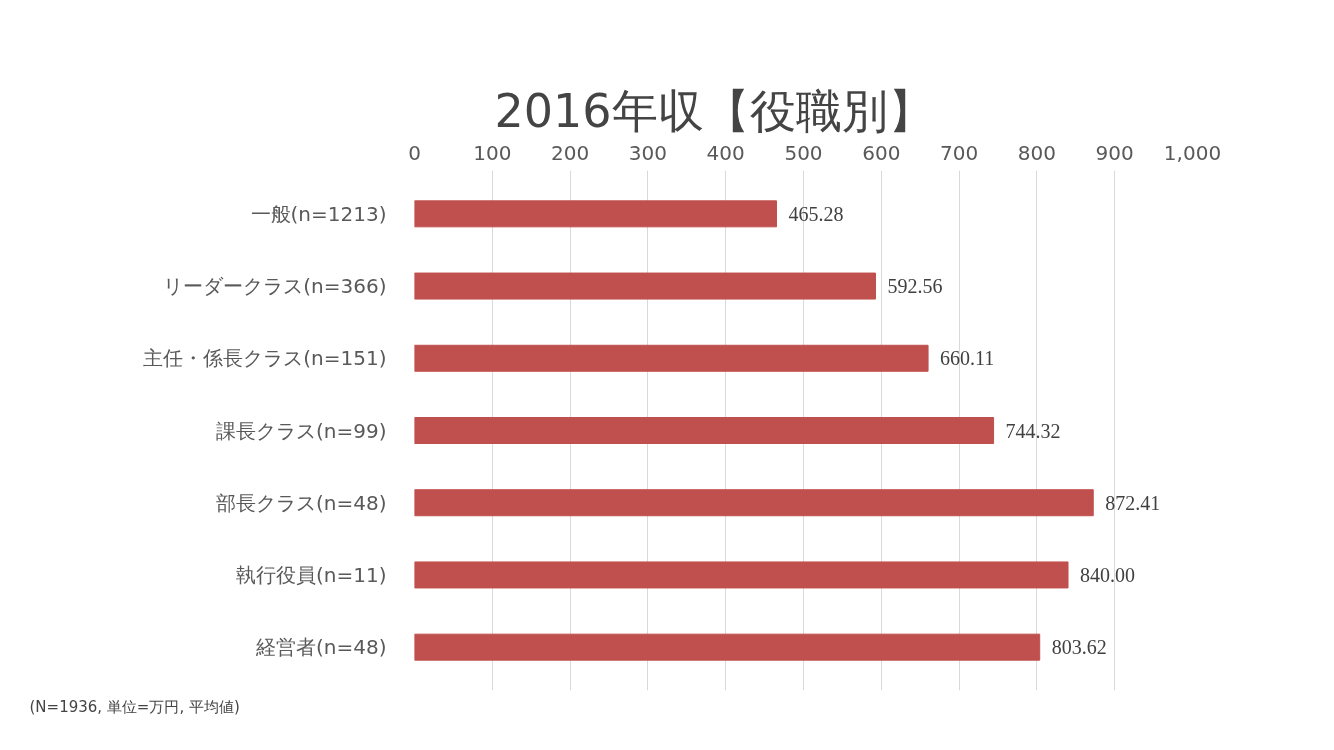  What do you see at coordinates (816, 213) in the screenshot?
I see `data-label: 465.28` at bounding box center [816, 213].